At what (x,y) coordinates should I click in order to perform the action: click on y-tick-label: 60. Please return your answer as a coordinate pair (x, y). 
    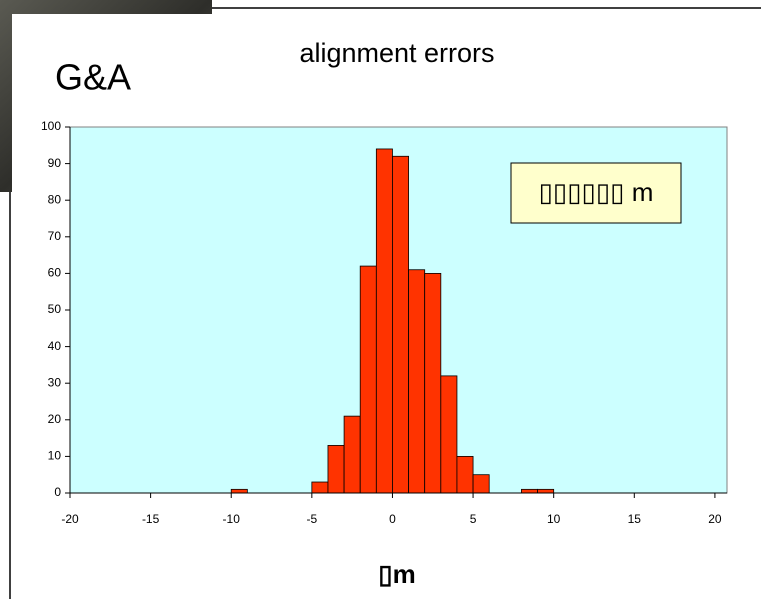
    Looking at the image, I should click on (55, 273).